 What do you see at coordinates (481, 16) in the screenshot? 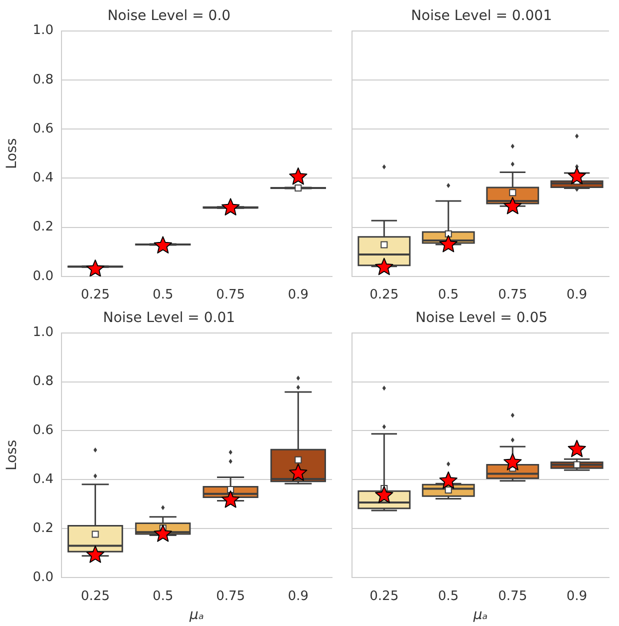
I see `chart-title: Noise Level = 0.001` at bounding box center [481, 16].